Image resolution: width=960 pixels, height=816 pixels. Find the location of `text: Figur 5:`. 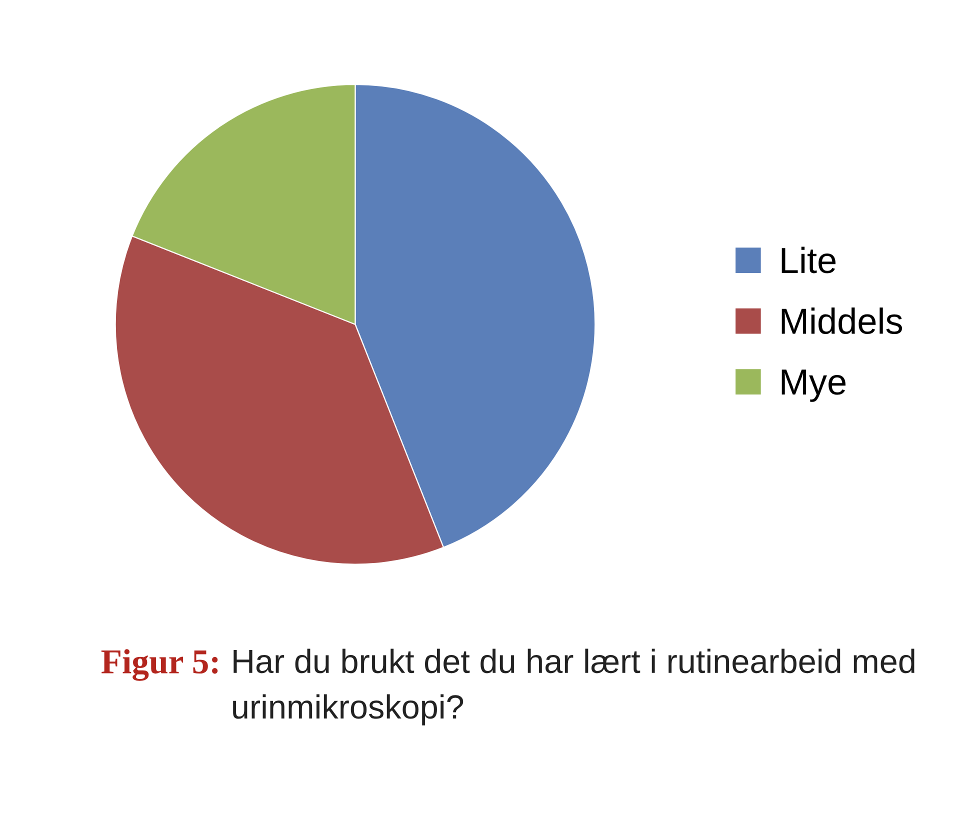

text: Figur 5: is located at coordinates (159, 665).